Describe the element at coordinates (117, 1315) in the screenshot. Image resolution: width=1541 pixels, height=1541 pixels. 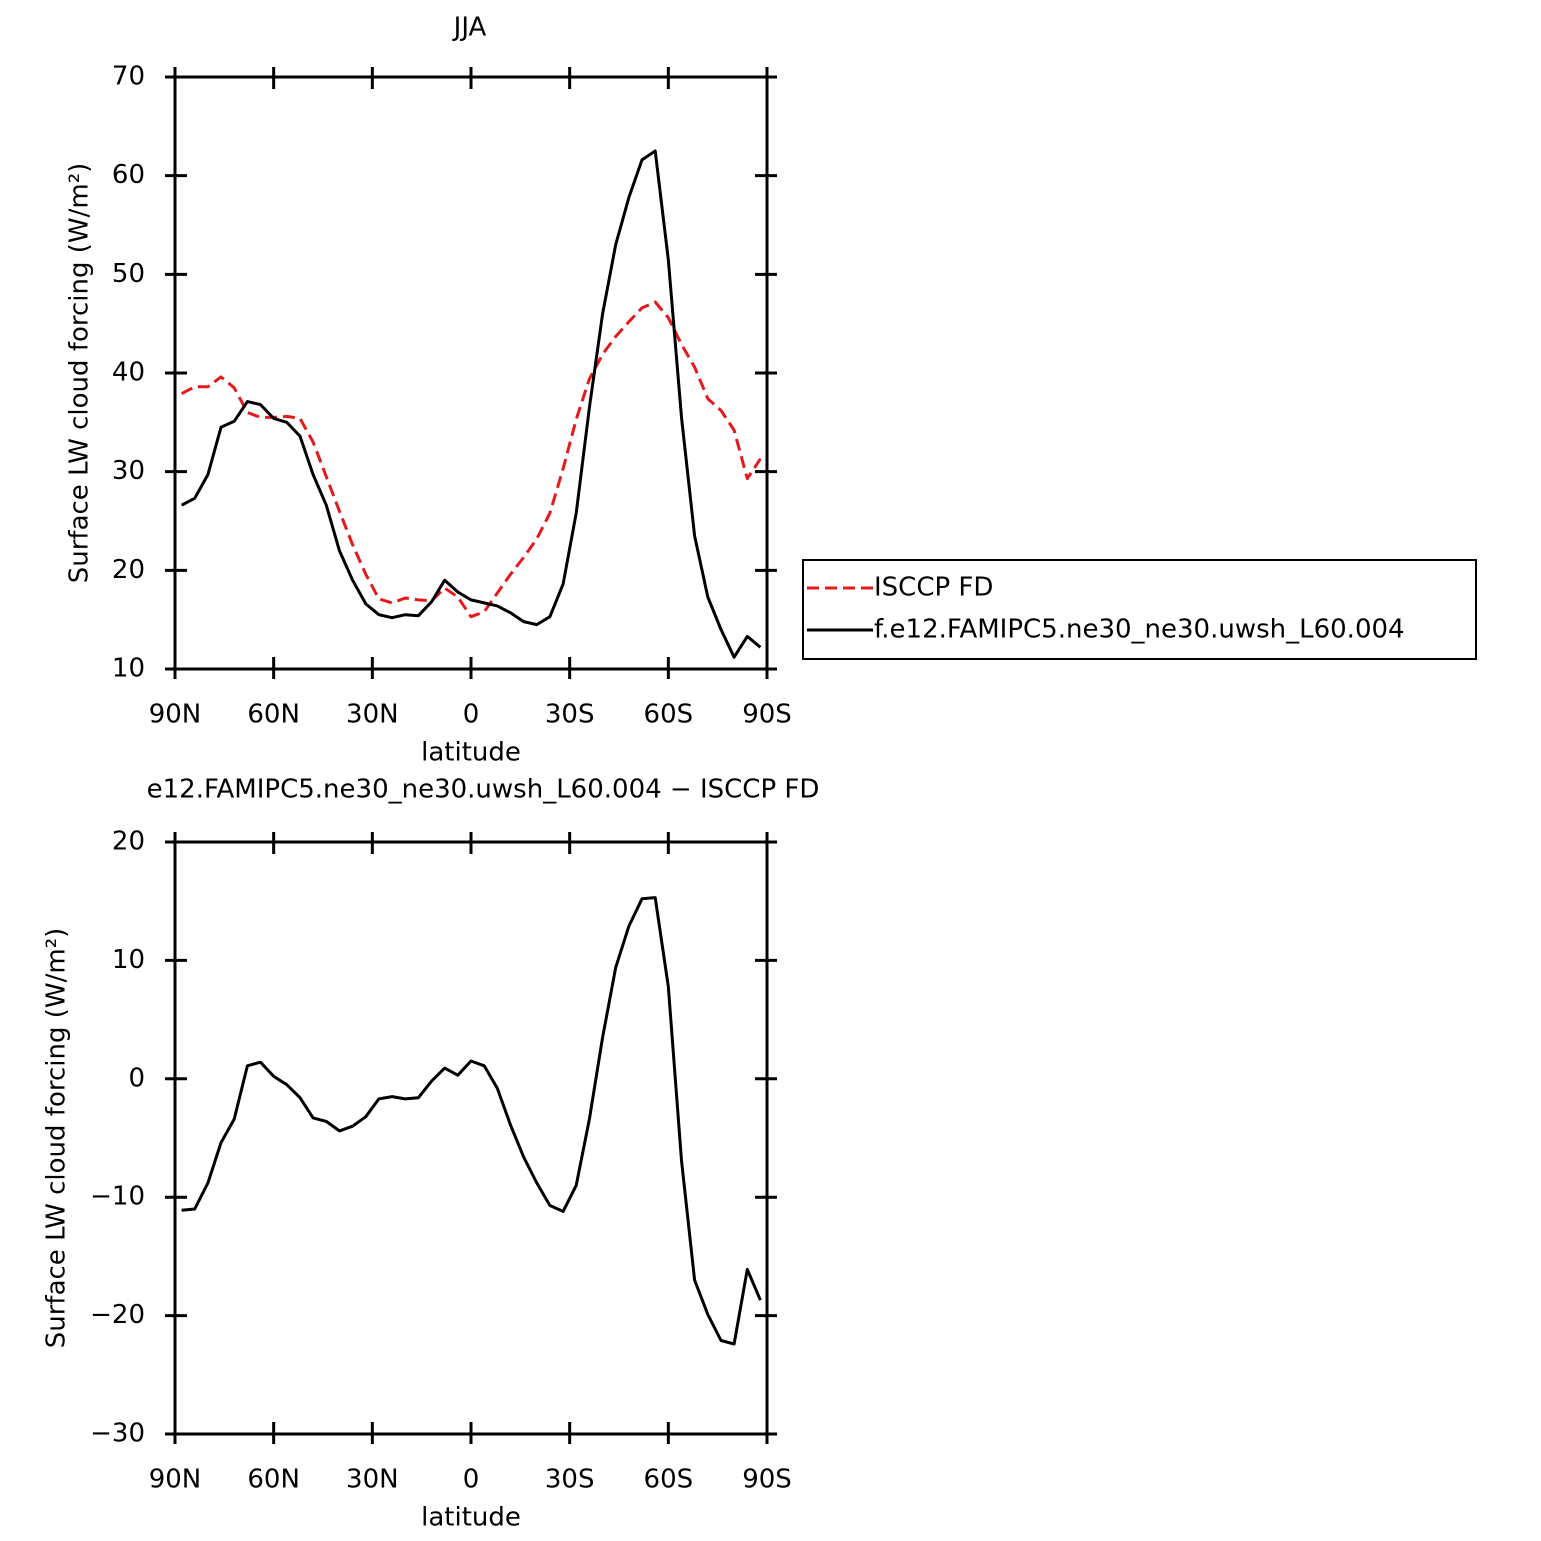
I see `y-tick-label: −20` at that location.